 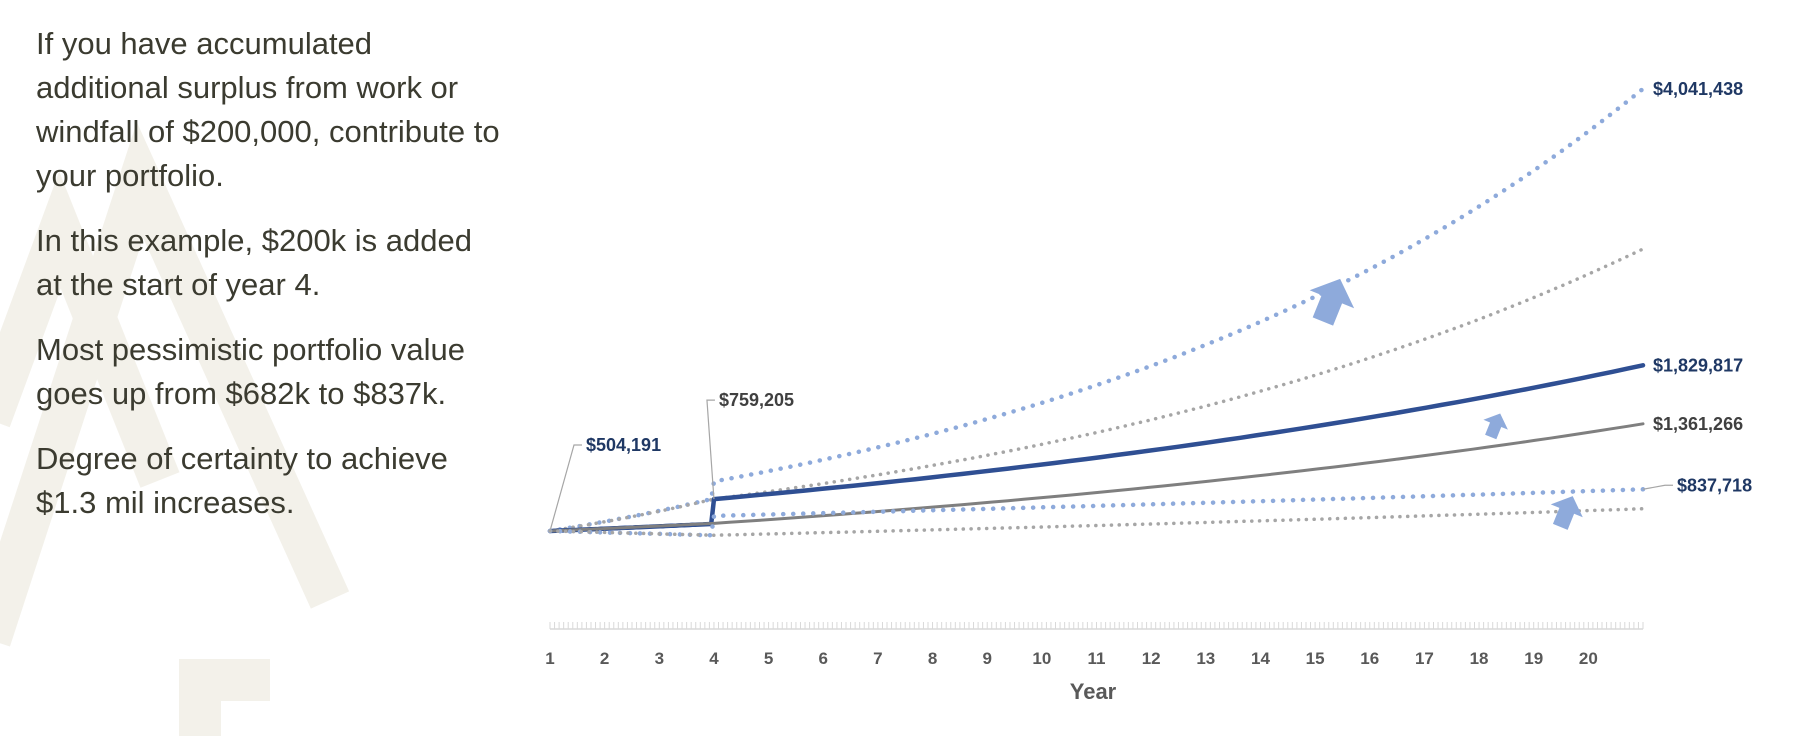 I want to click on x-tick-label-14: 14, so click(x=1260, y=658).